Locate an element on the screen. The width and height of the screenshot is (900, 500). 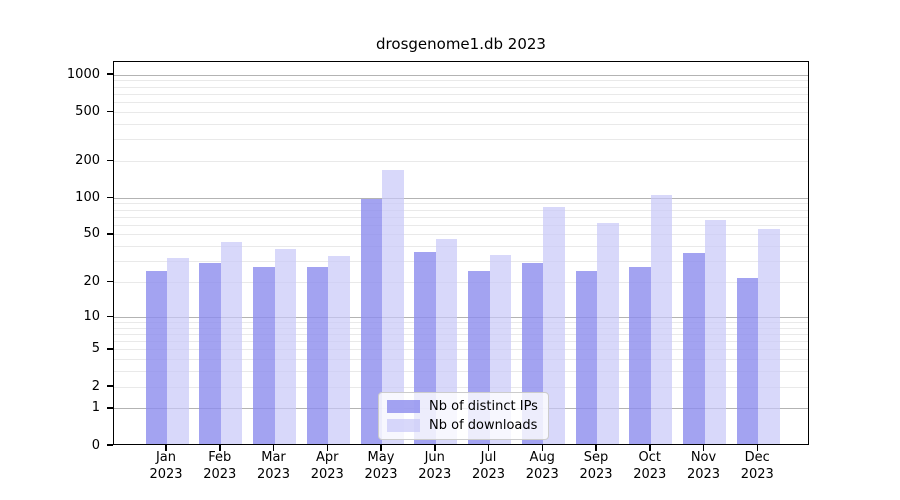
x-tick-label-aug: Aug 2023 is located at coordinates (542, 466).